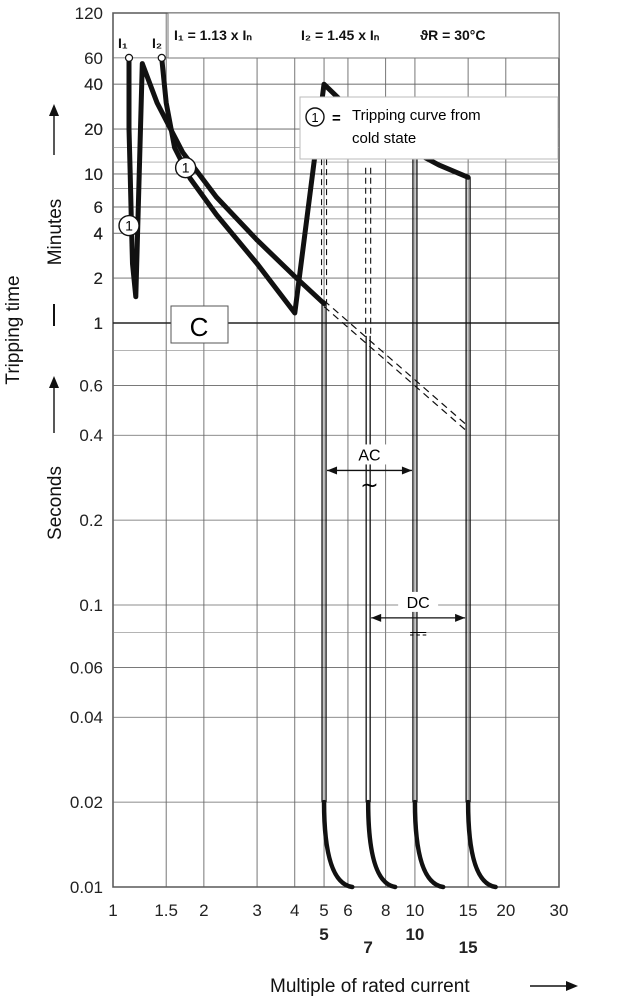 This screenshot has height=1000, width=644. Describe the element at coordinates (86, 717) in the screenshot. I see `y-tick-label-seconds: 0.04` at that location.